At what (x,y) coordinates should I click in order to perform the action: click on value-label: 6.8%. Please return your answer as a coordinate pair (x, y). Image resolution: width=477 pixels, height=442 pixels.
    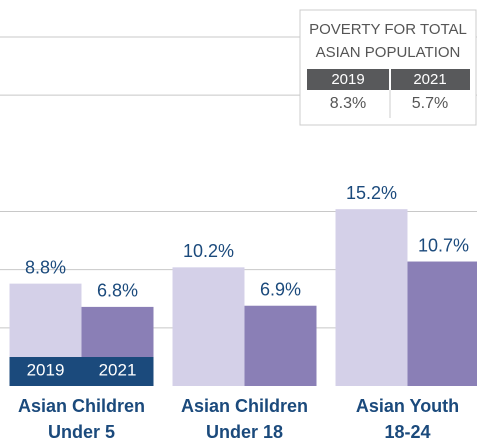
    Looking at the image, I should click on (117, 291).